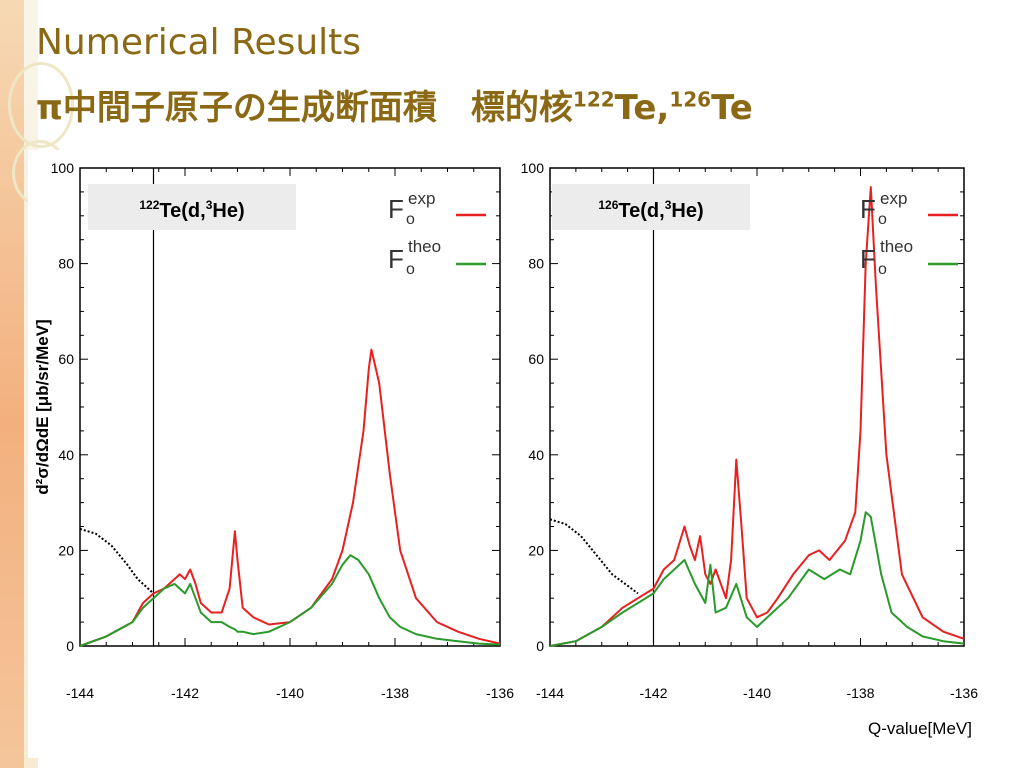  I want to click on panel-label-mass: 126, so click(608, 205).